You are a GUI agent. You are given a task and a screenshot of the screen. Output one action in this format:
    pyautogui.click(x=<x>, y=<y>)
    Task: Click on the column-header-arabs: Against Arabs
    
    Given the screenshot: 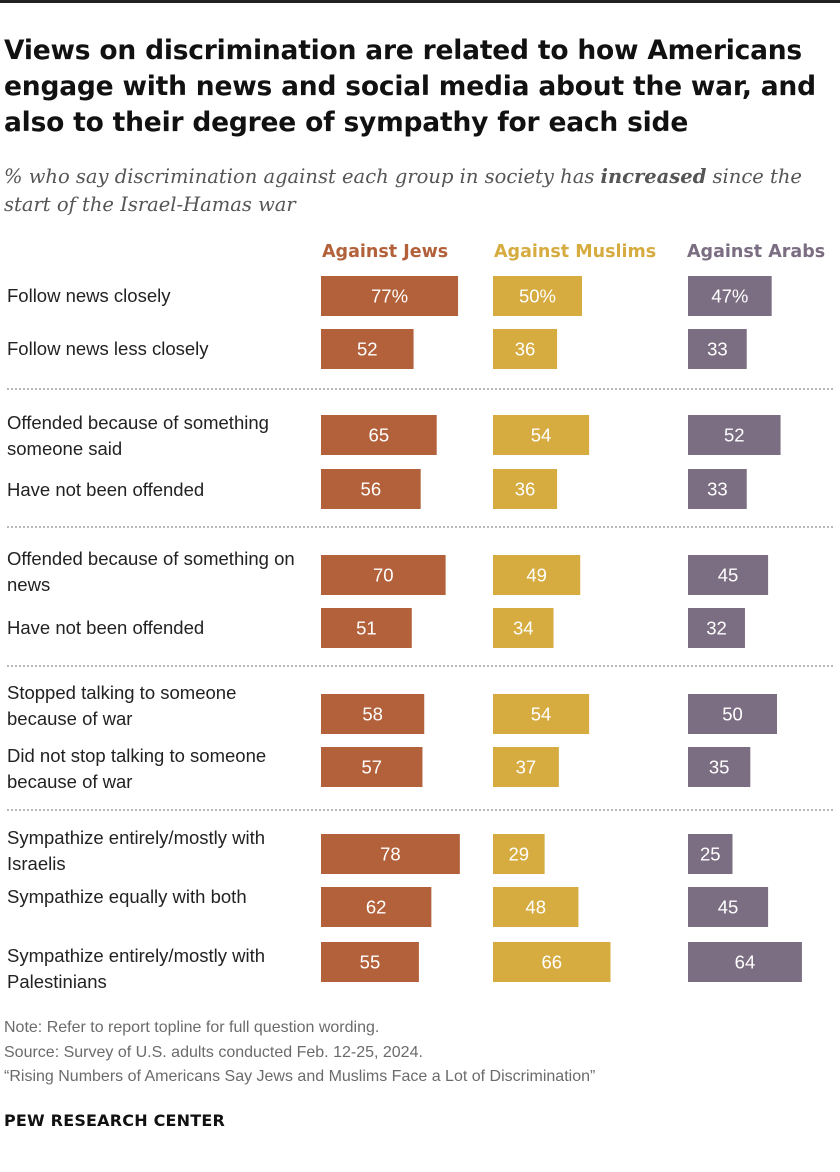 What is the action you would take?
    pyautogui.click(x=756, y=252)
    